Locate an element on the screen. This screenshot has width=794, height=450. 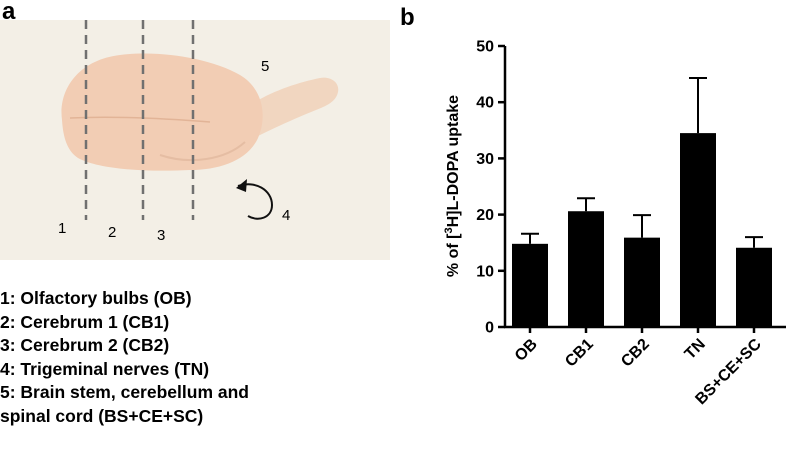
bar-cb1 is located at coordinates (586, 269).